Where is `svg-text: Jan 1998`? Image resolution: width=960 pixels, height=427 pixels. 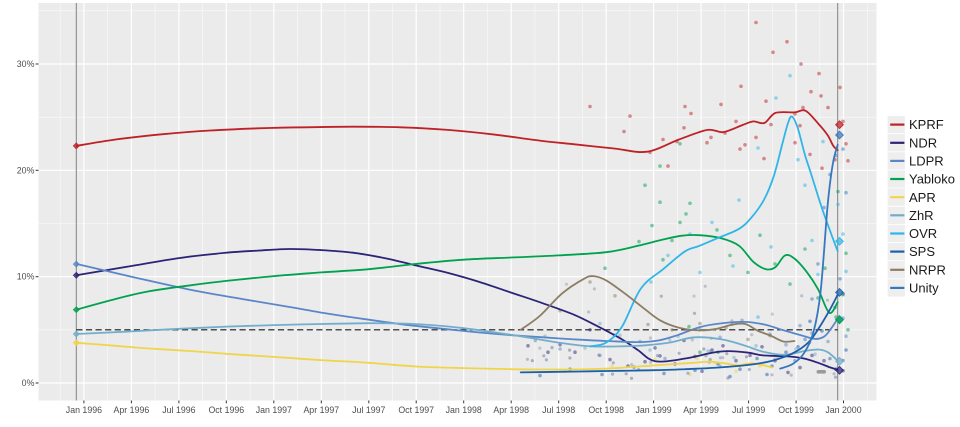 svg-text: Jan 1998 is located at coordinates (464, 410).